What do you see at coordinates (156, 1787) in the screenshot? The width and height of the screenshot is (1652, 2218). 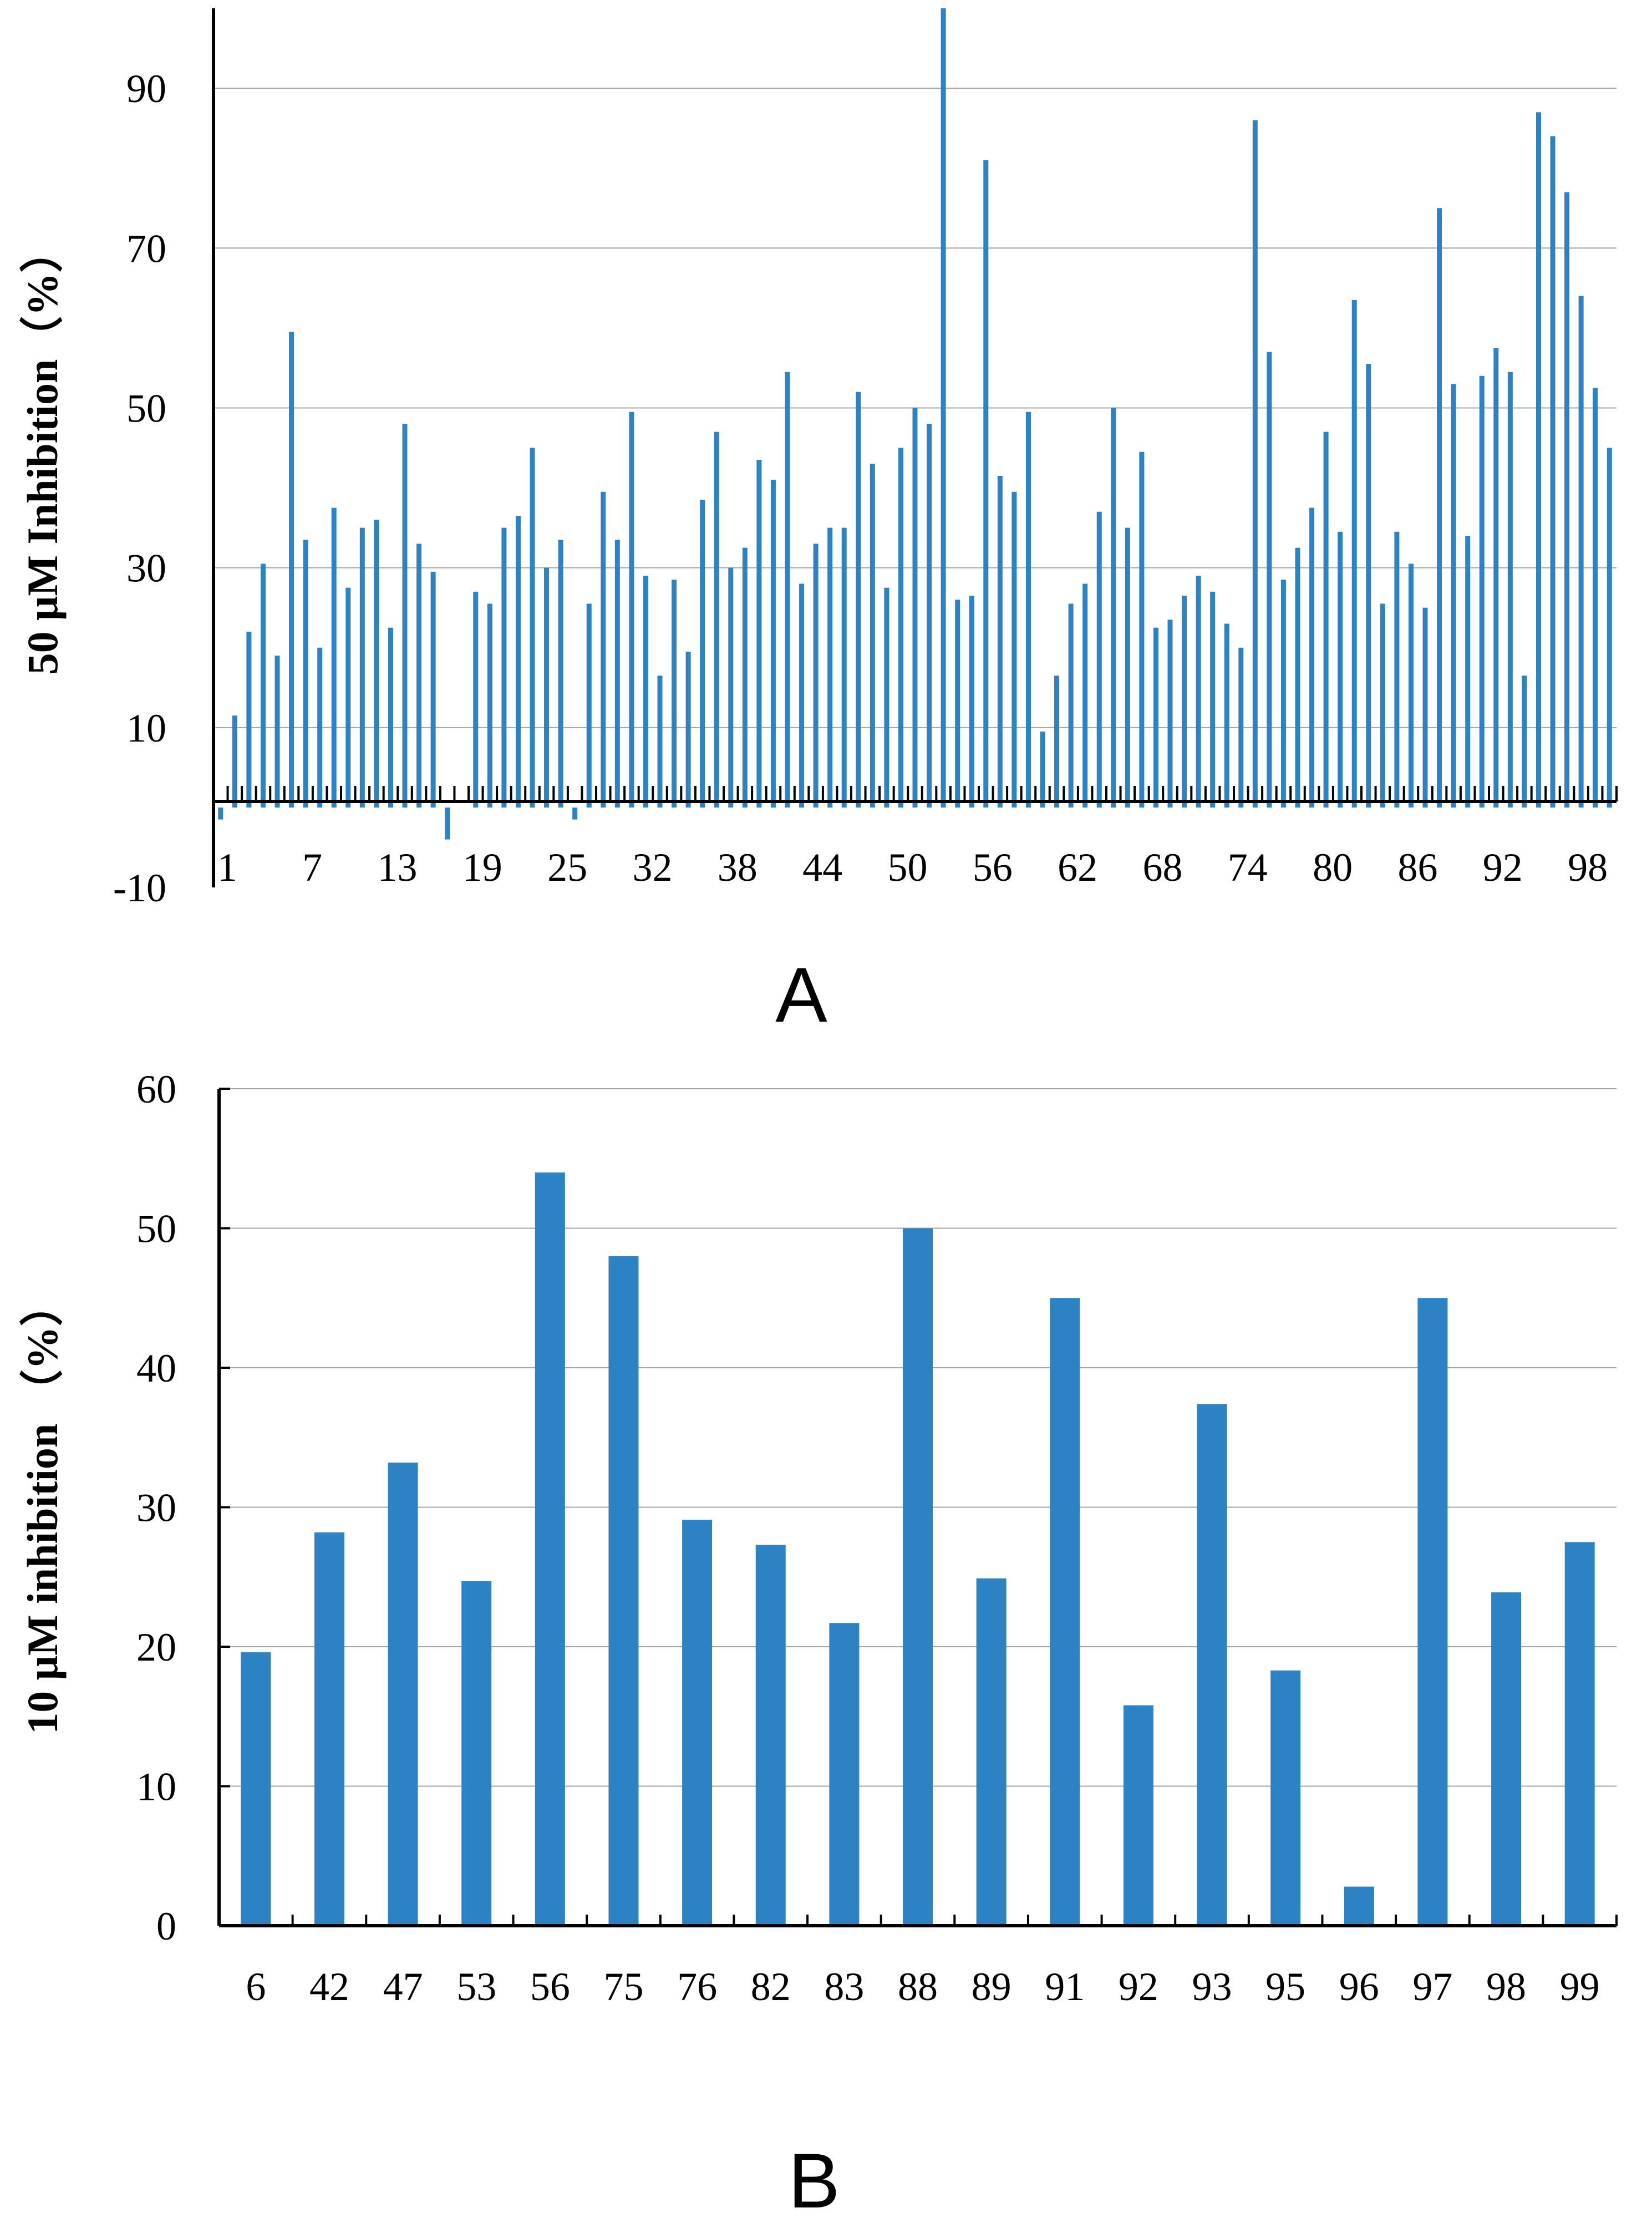 I see `chart-b-y-tick-label: 10` at bounding box center [156, 1787].